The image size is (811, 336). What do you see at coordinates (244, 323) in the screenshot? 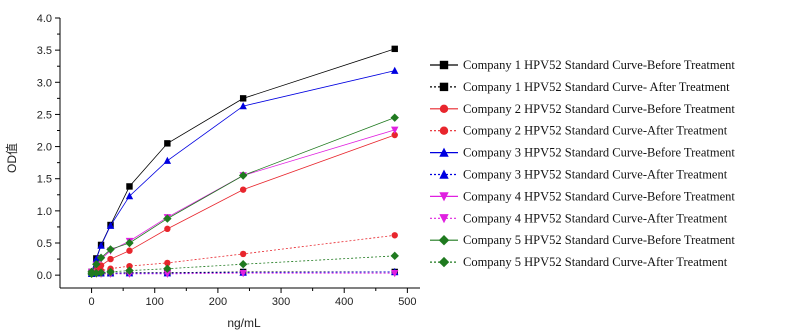
I see `x-axis-title: ng/mL` at bounding box center [244, 323].